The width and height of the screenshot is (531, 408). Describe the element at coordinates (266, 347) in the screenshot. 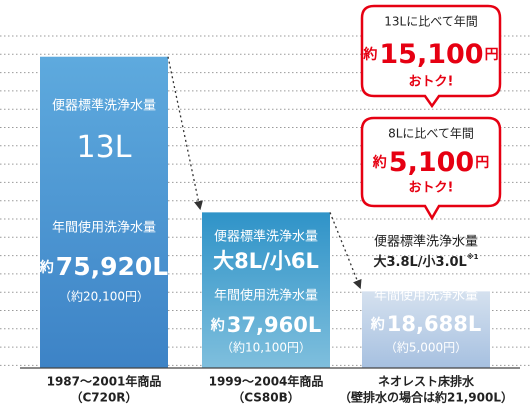

I see `yen-label: （約10,100円）` at that location.